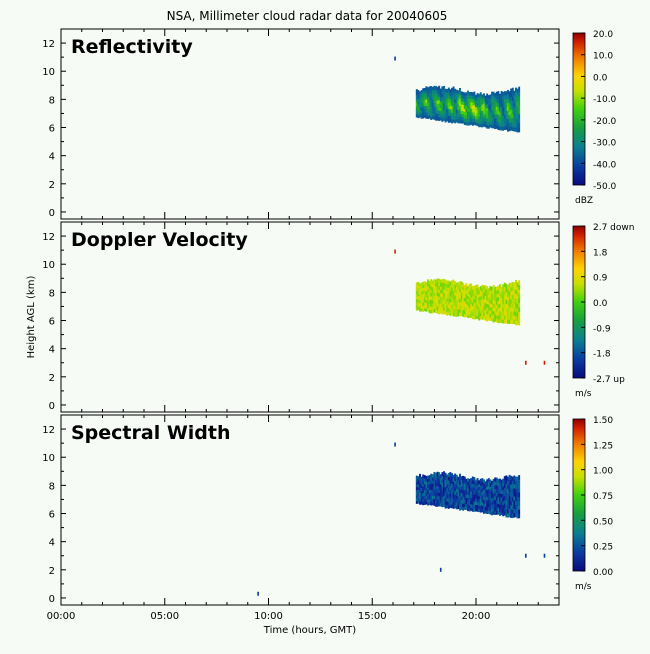 The image size is (650, 654). I want to click on isolated-echo, so click(526, 555).